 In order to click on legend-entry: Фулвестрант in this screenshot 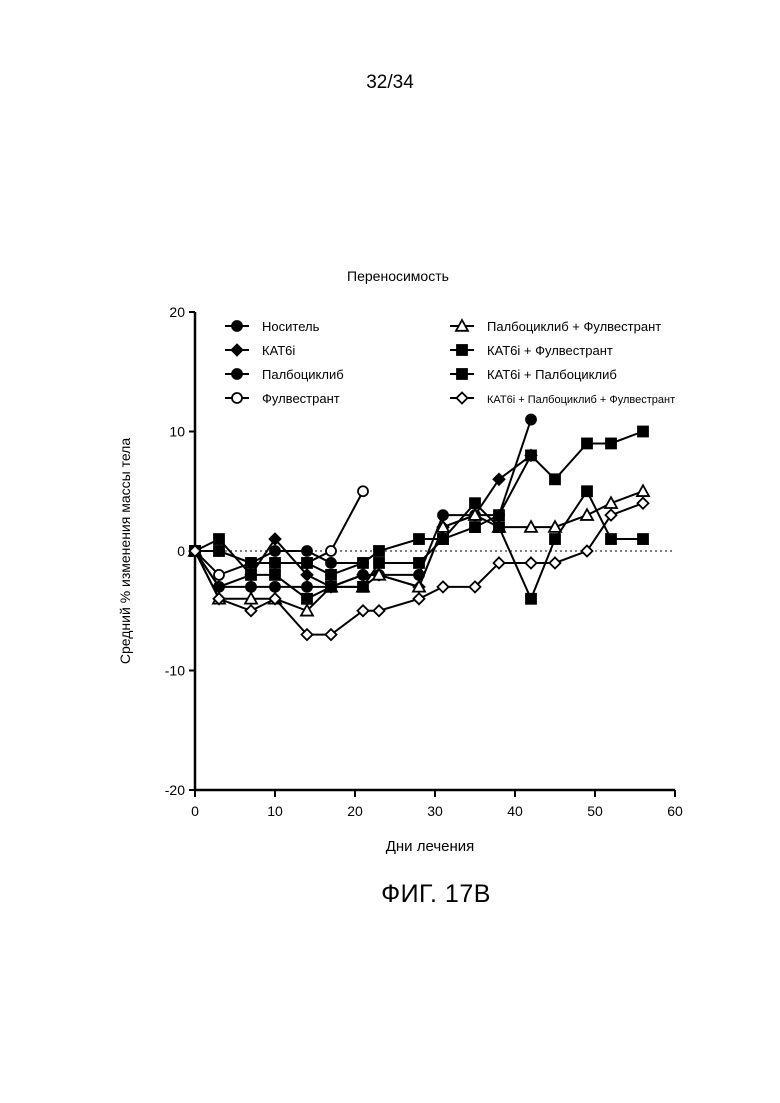, I will do `click(282, 398)`.